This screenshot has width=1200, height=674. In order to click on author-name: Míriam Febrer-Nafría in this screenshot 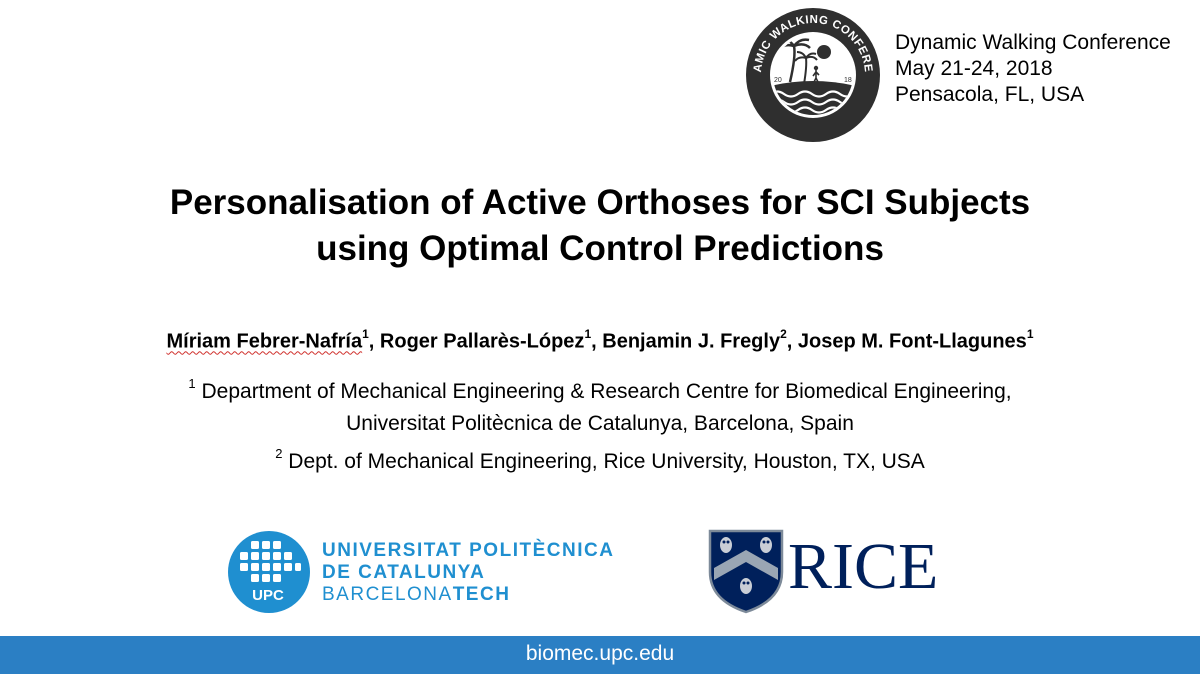, I will do `click(264, 341)`.